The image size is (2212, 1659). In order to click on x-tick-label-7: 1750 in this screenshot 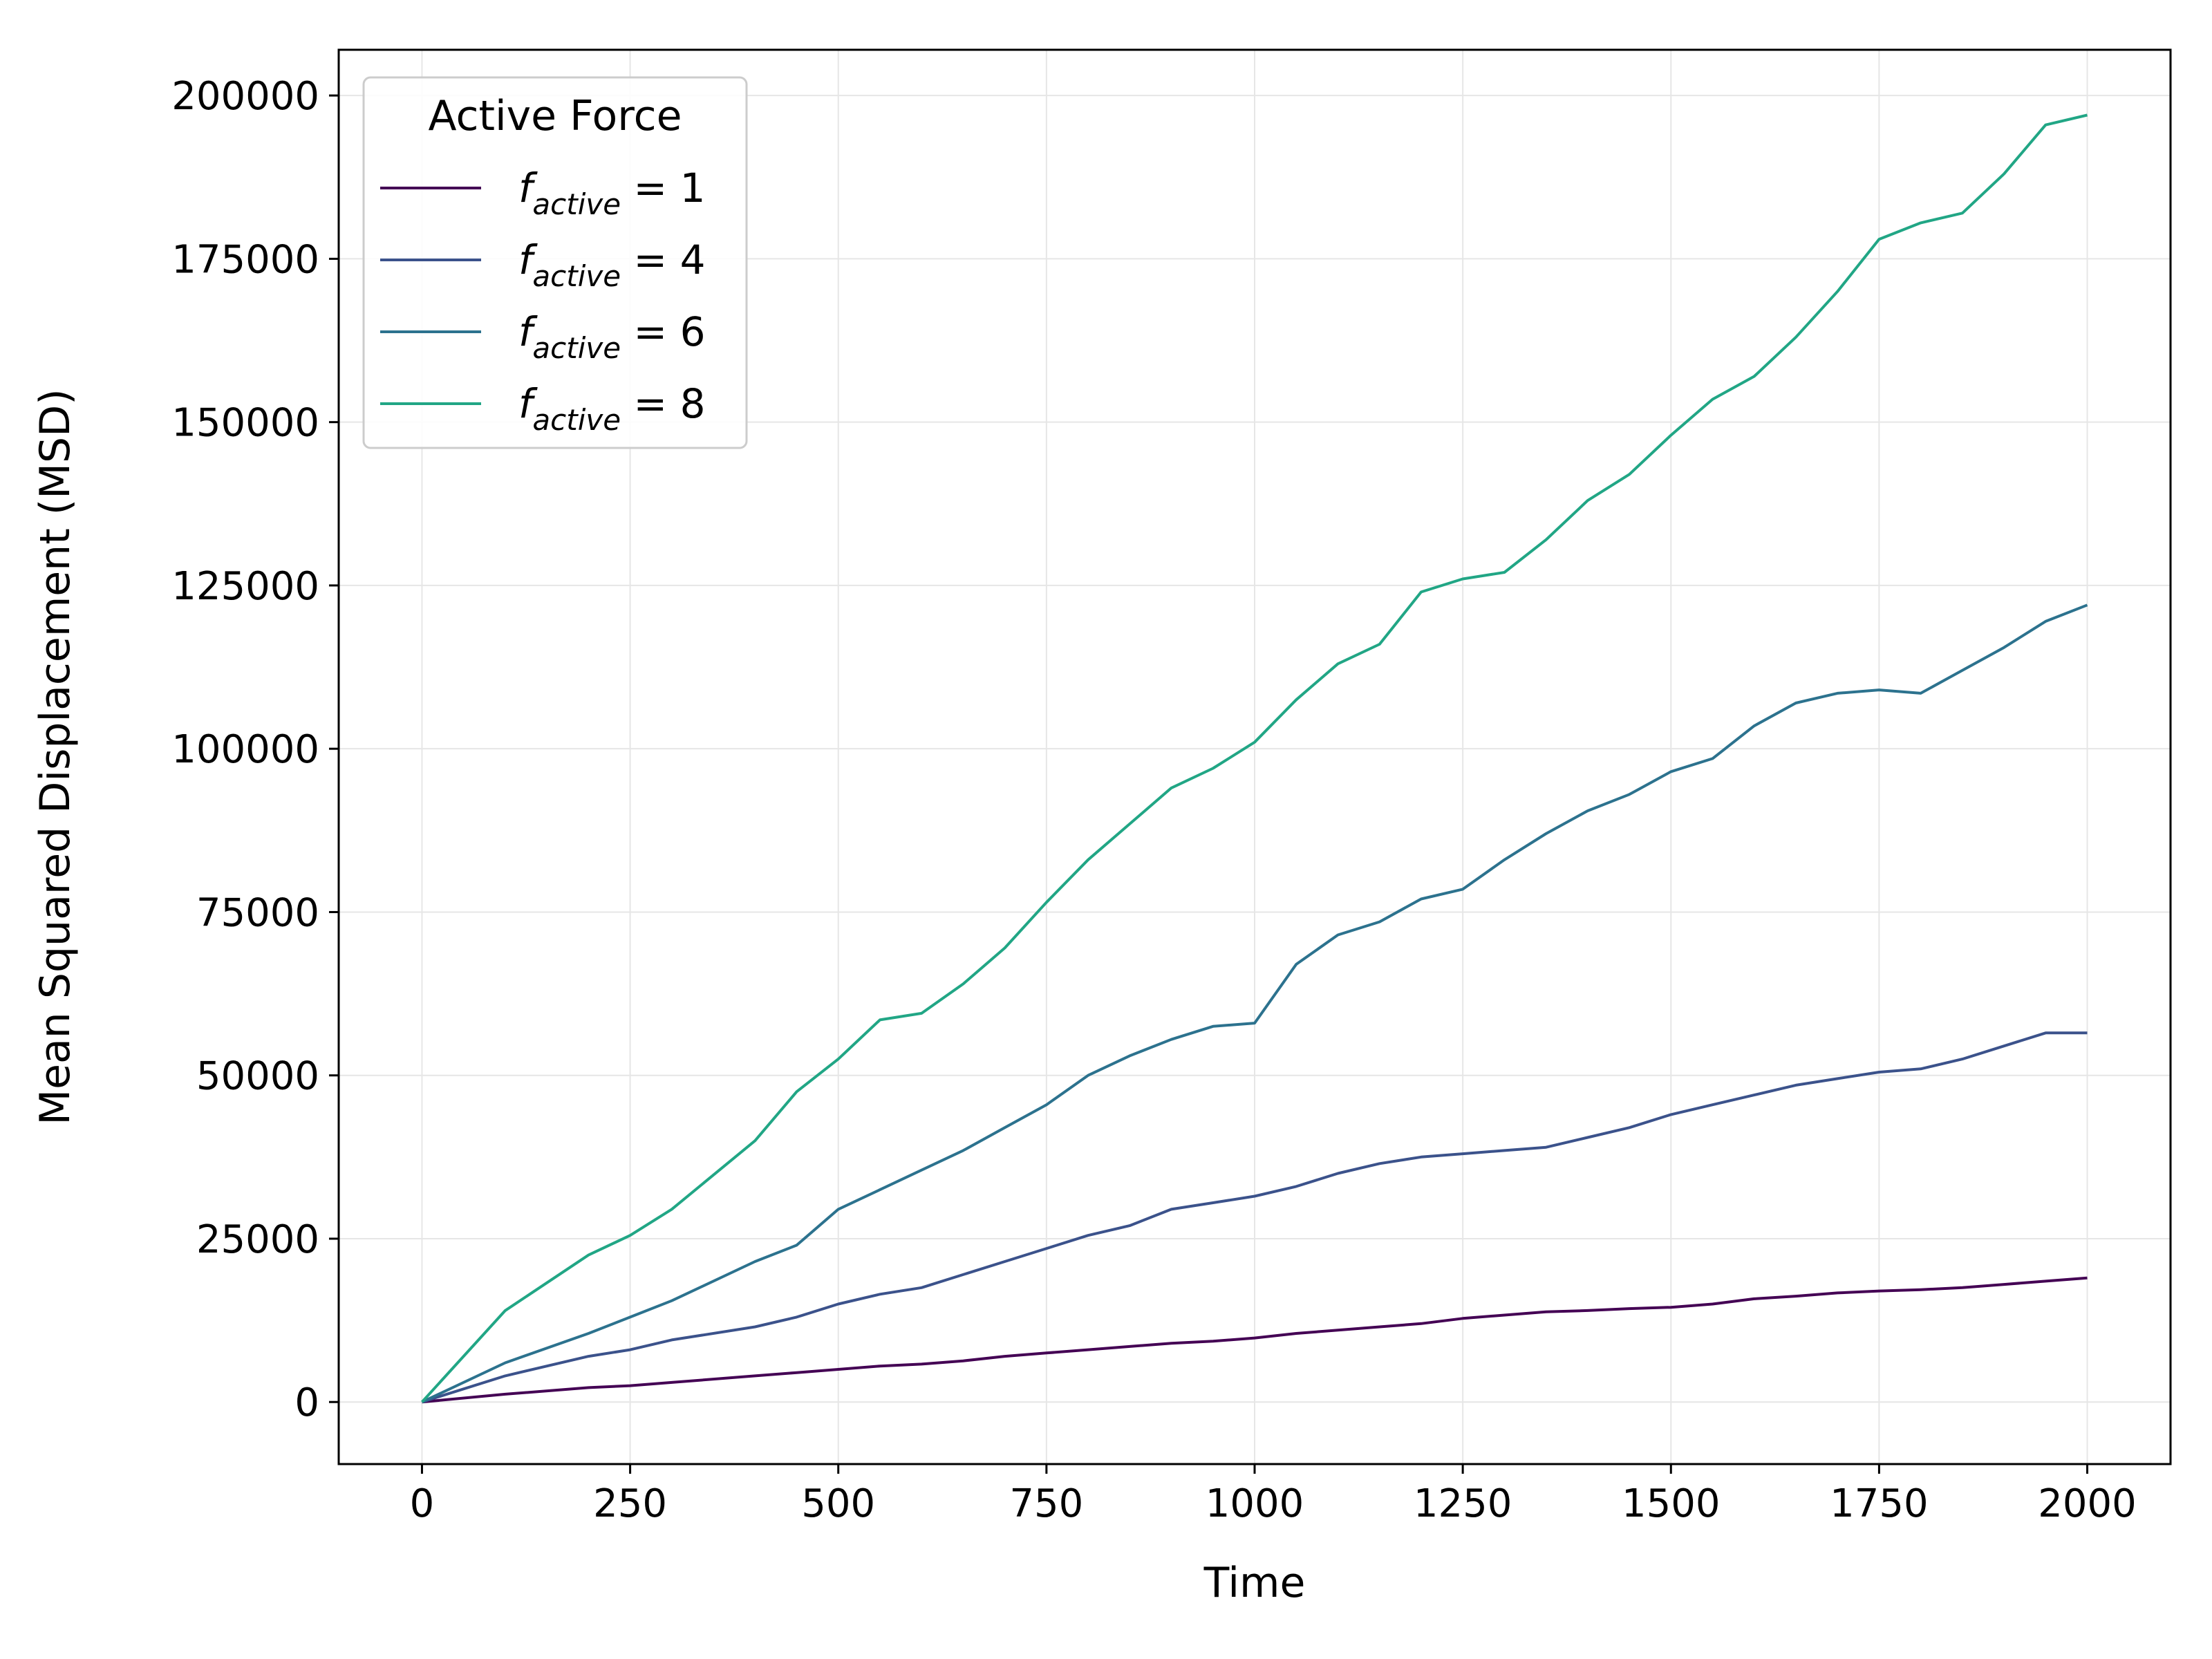, I will do `click(1879, 1503)`.